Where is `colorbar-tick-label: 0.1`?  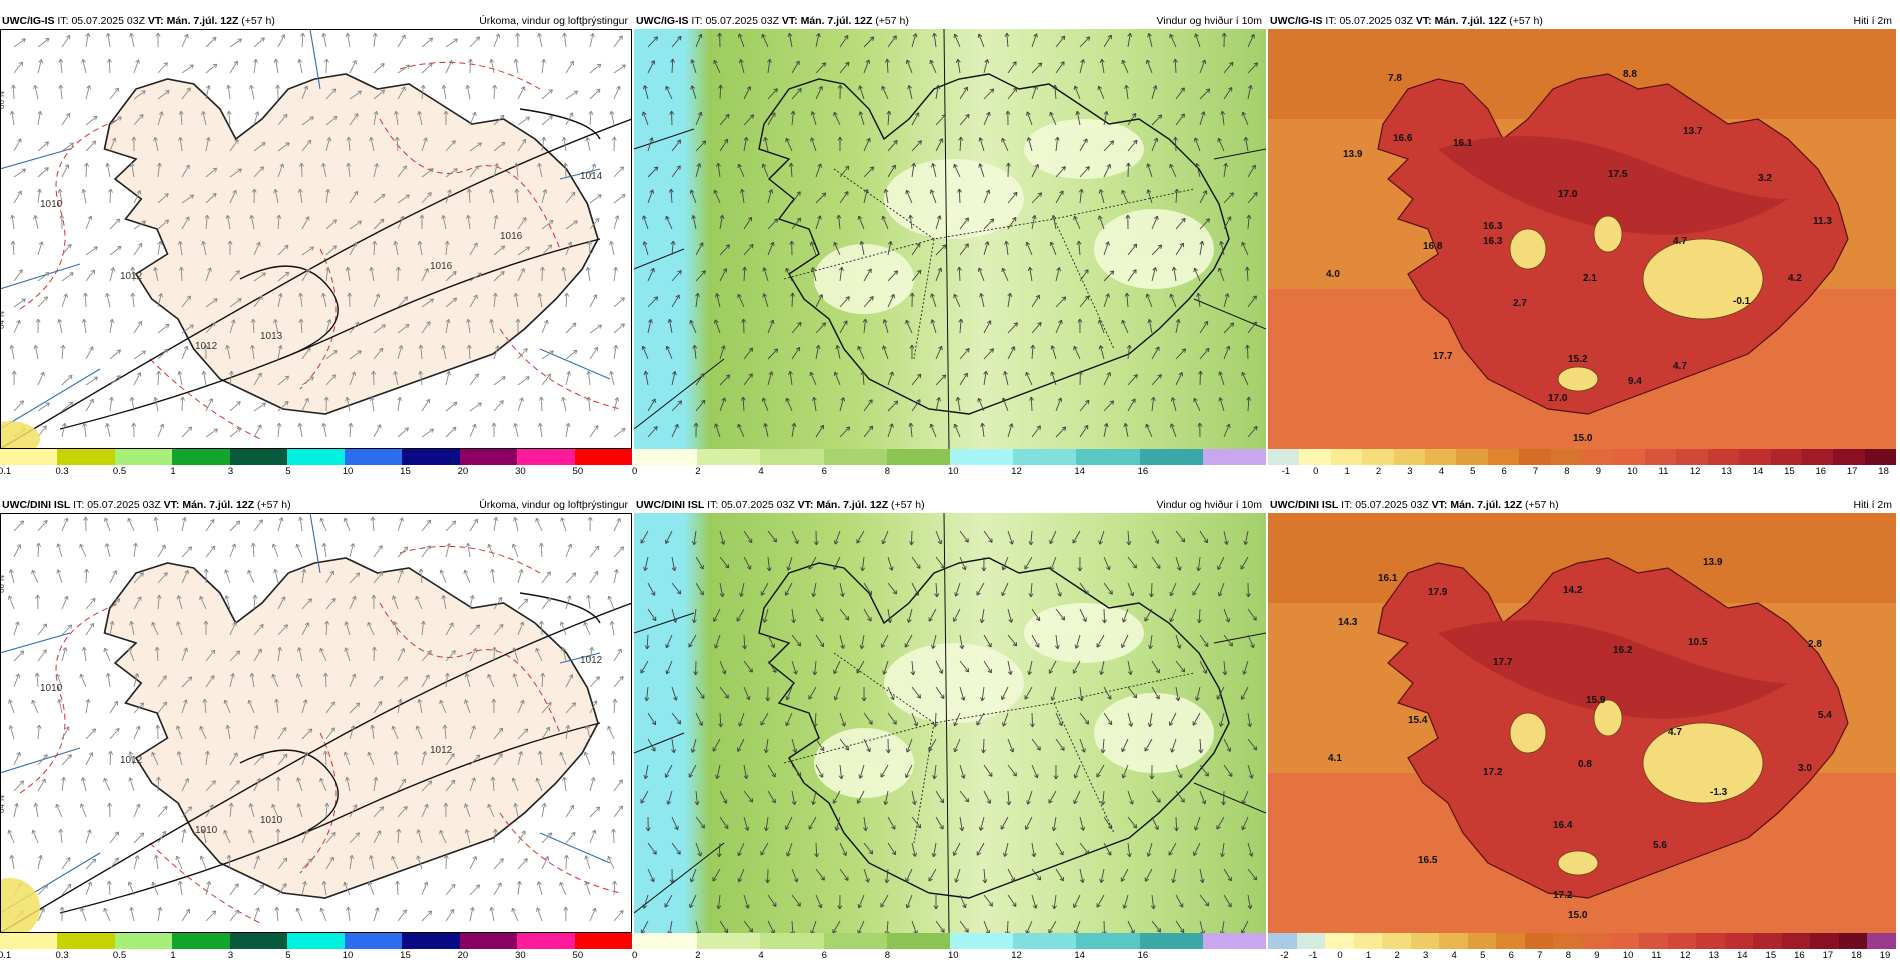
colorbar-tick-label: 0.1 is located at coordinates (5, 955).